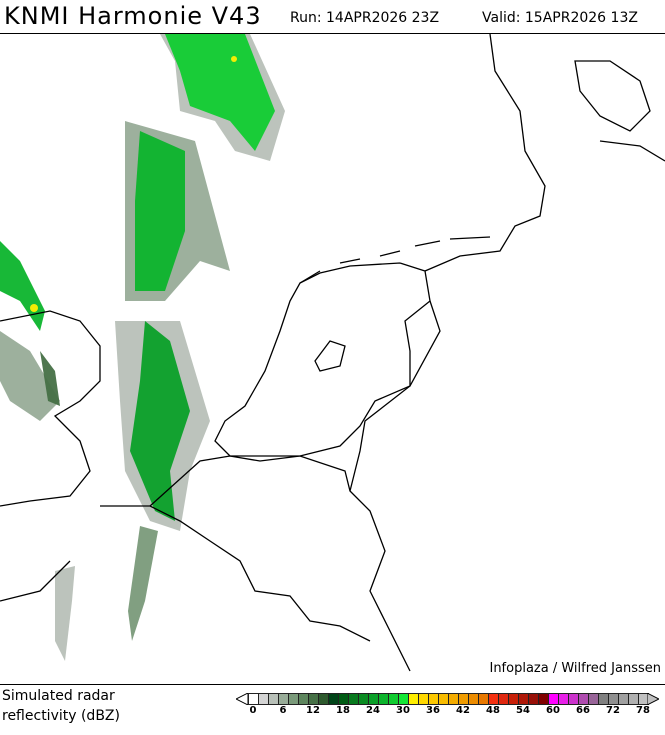  Describe the element at coordinates (583, 710) in the screenshot. I see `legend-tick: 66` at that location.